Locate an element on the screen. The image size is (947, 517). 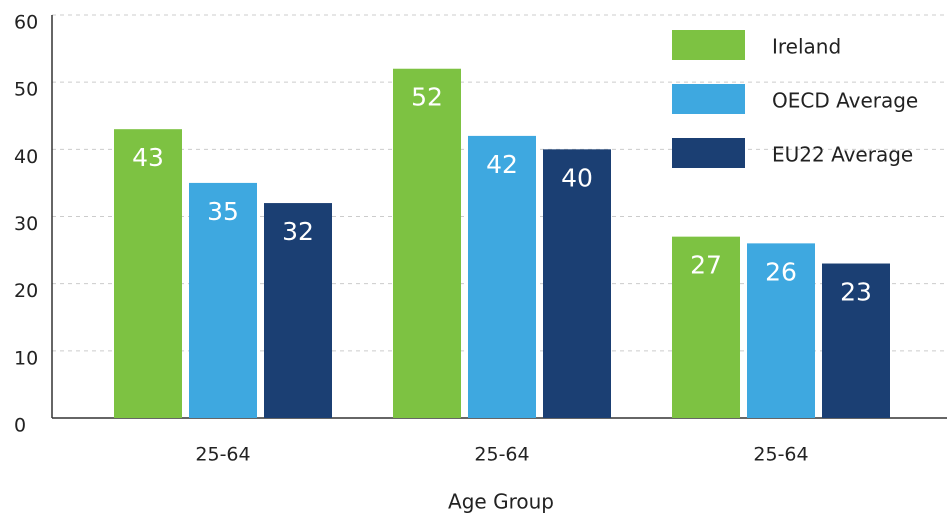
y-tick-label: 10 is located at coordinates (26, 358).